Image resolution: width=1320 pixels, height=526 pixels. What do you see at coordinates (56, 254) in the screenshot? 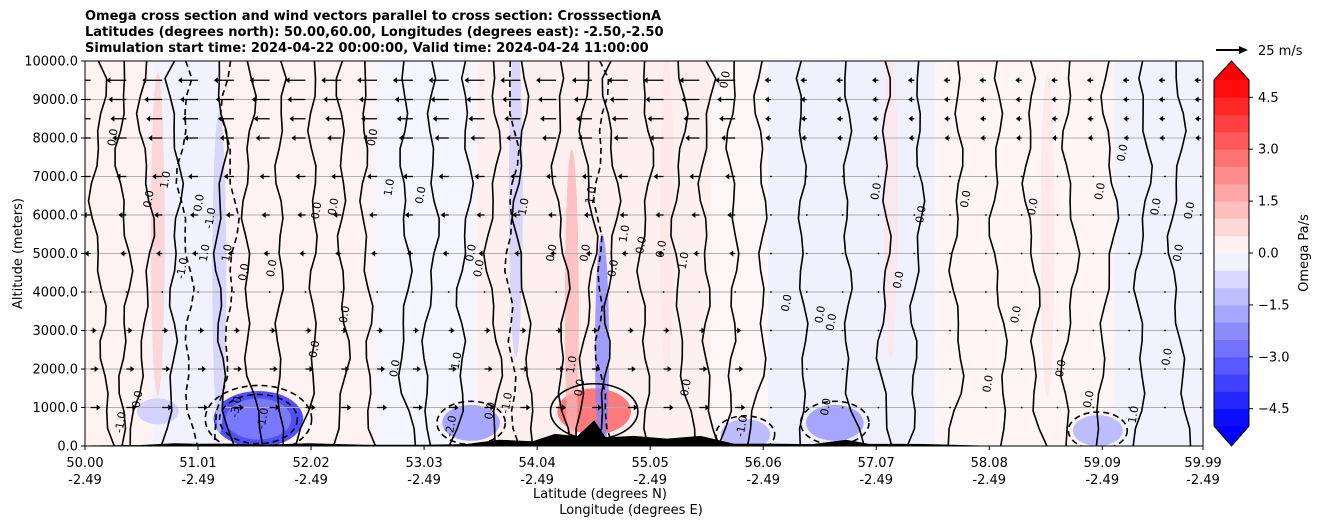
I see `y-tick-label: 5000.0` at bounding box center [56, 254].